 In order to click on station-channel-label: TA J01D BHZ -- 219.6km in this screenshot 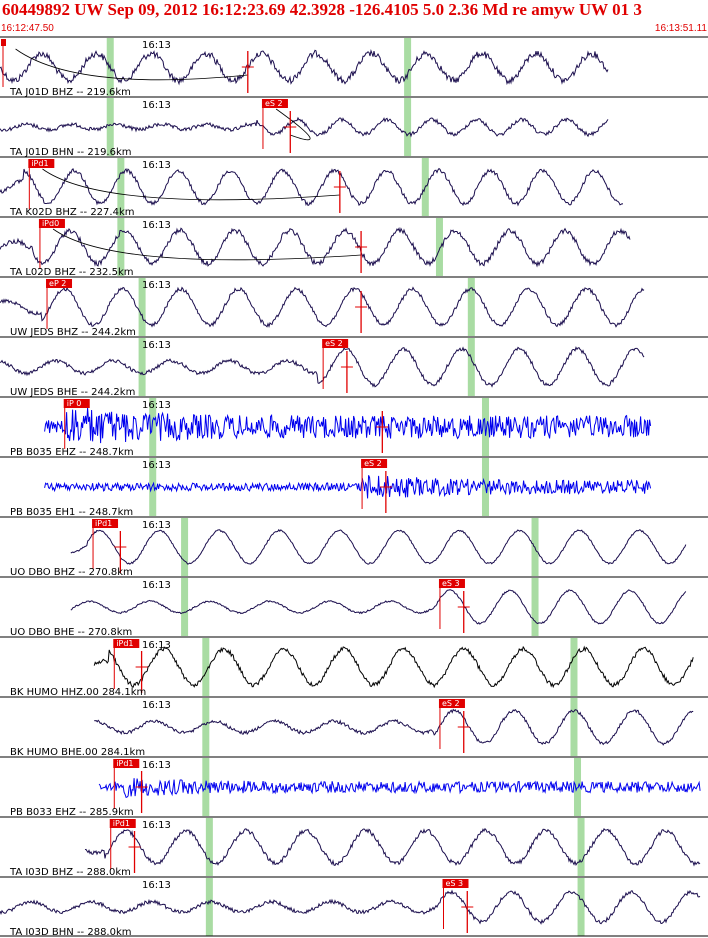, I will do `click(70, 92)`.